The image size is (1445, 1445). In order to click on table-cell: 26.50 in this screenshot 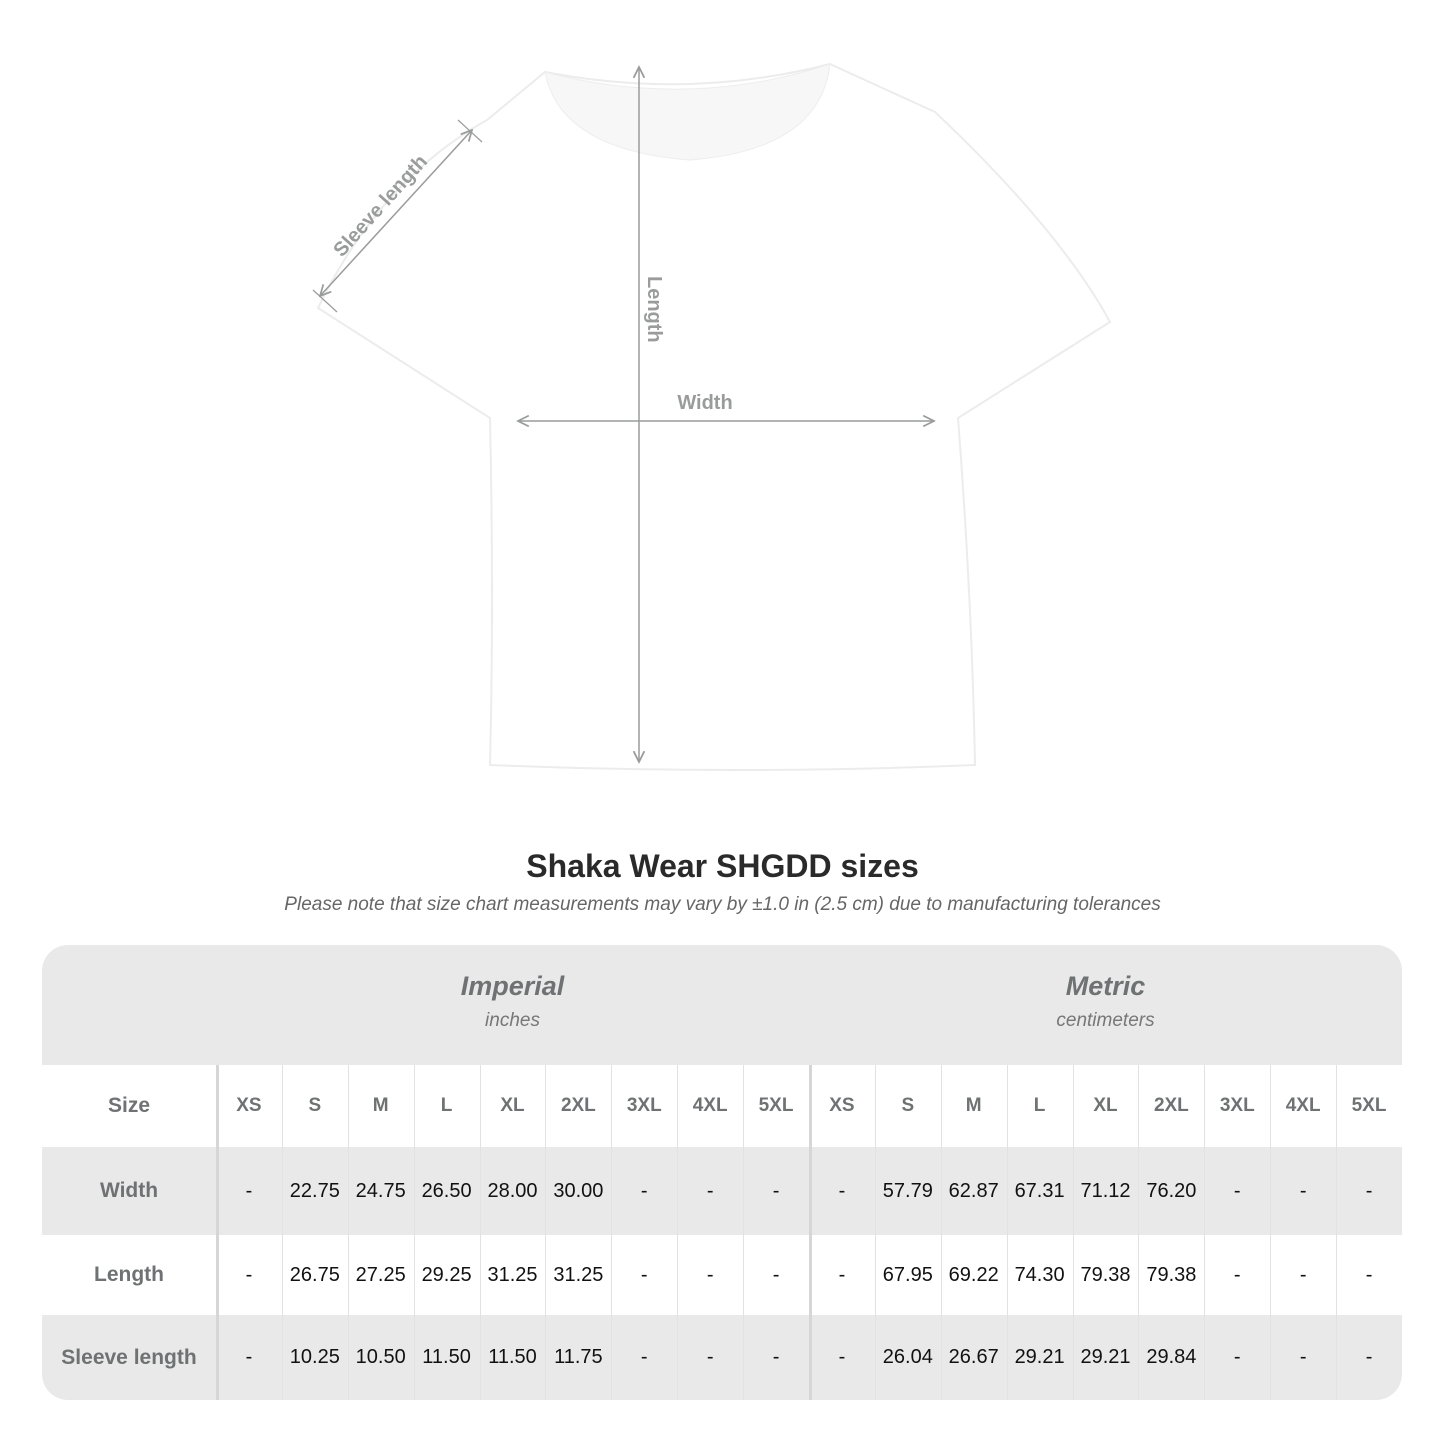, I will do `click(446, 1190)`.